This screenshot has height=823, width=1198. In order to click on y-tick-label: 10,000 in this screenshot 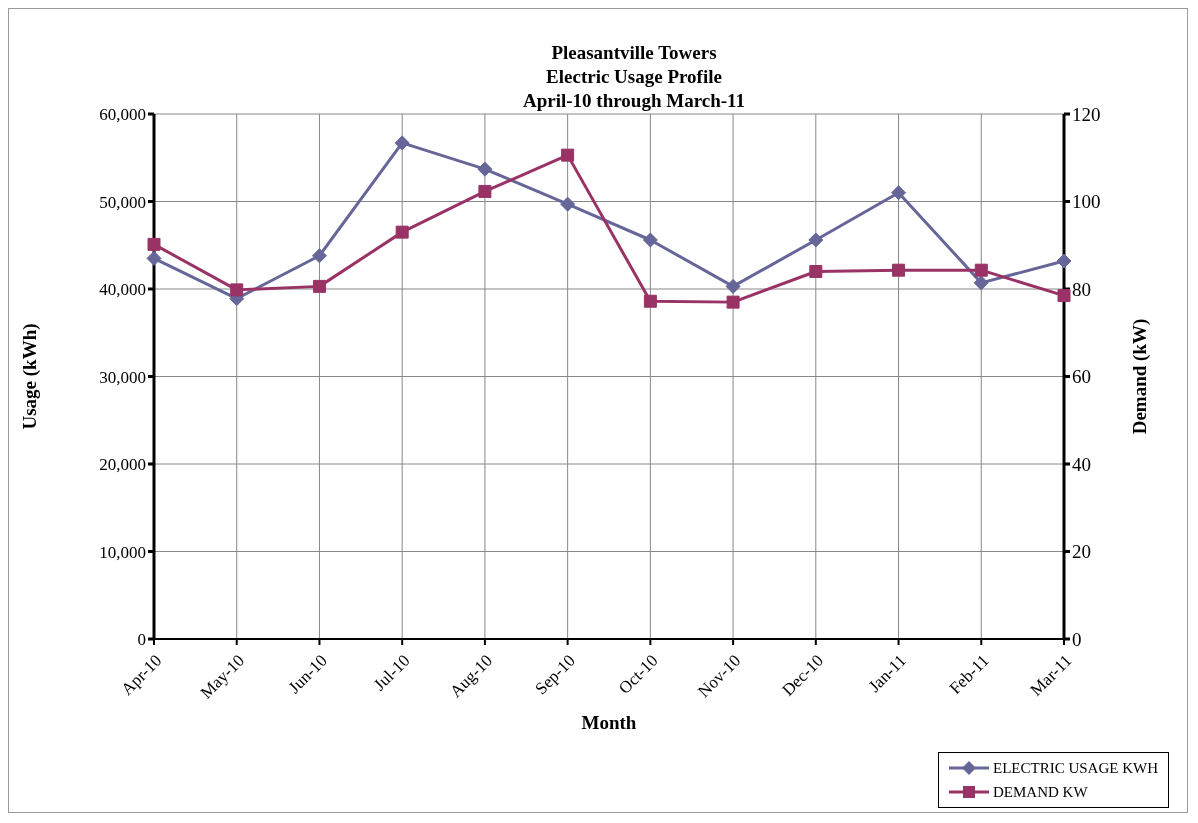, I will do `click(122, 552)`.